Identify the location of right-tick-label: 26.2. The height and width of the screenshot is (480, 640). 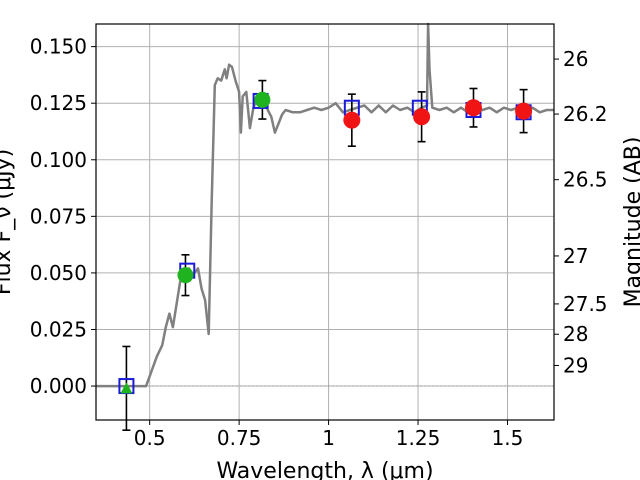
(585, 114).